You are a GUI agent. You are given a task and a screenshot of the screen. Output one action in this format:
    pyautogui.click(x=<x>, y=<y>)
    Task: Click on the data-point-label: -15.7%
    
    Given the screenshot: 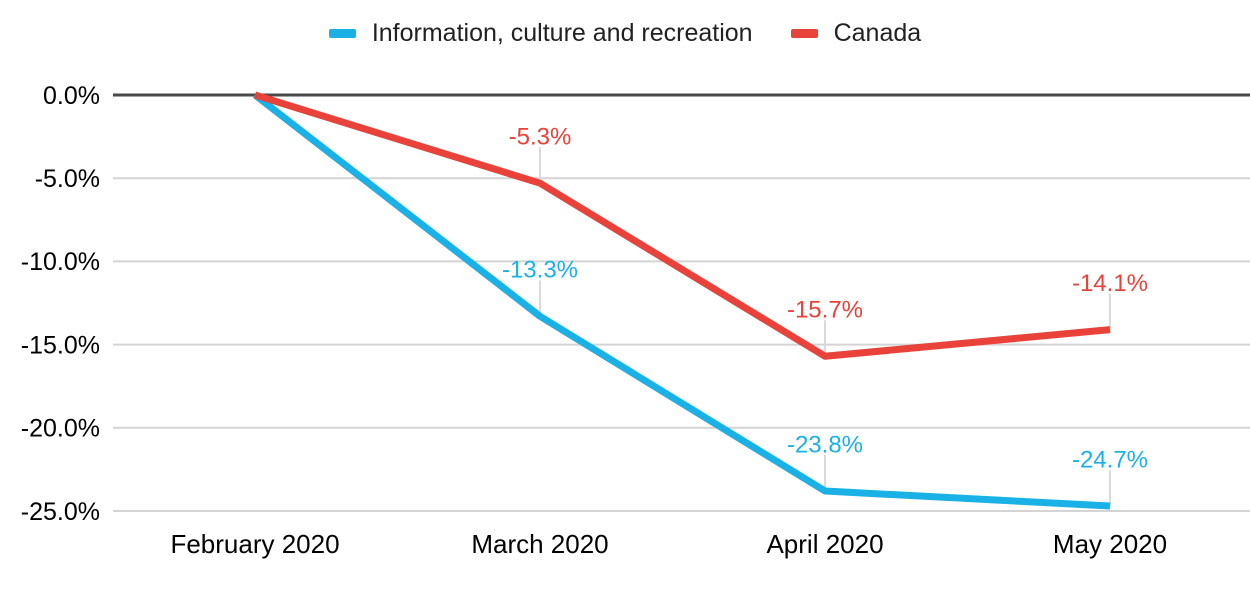 What is the action you would take?
    pyautogui.click(x=825, y=310)
    